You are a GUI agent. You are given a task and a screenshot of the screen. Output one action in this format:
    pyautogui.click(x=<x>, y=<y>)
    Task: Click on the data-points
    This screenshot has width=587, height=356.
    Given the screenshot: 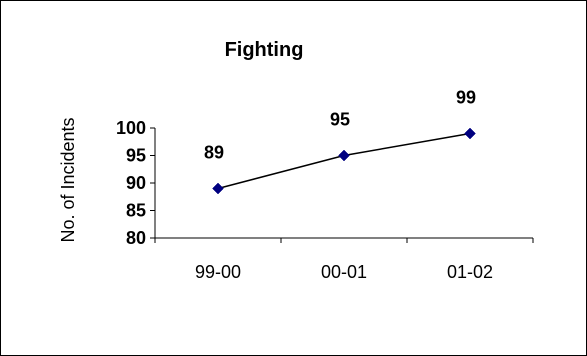 What is the action you would take?
    pyautogui.click(x=344, y=161)
    